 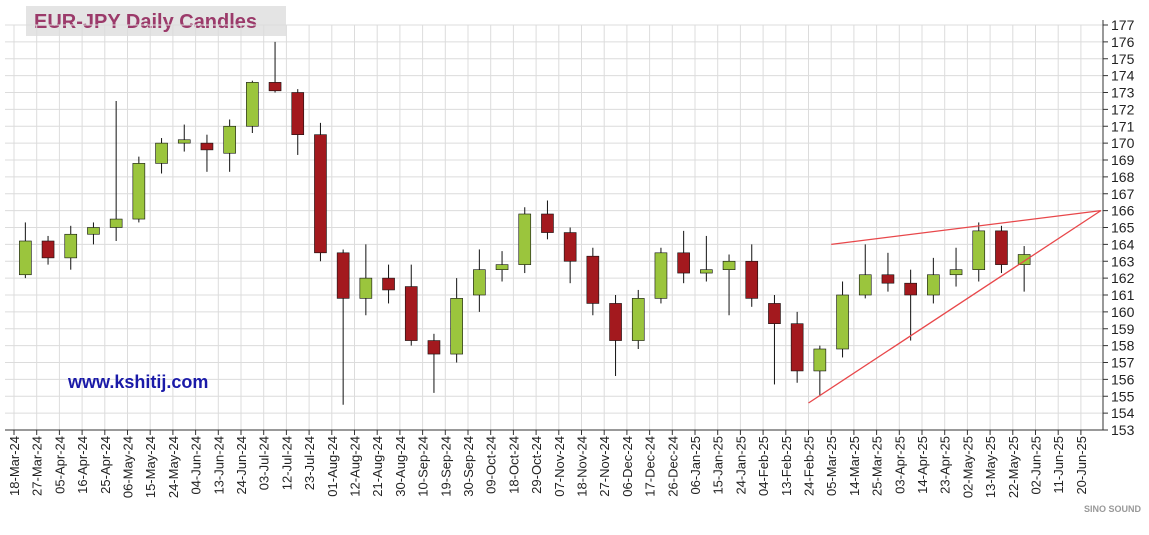 I want to click on y-tick-label: 161, so click(x=1123, y=295).